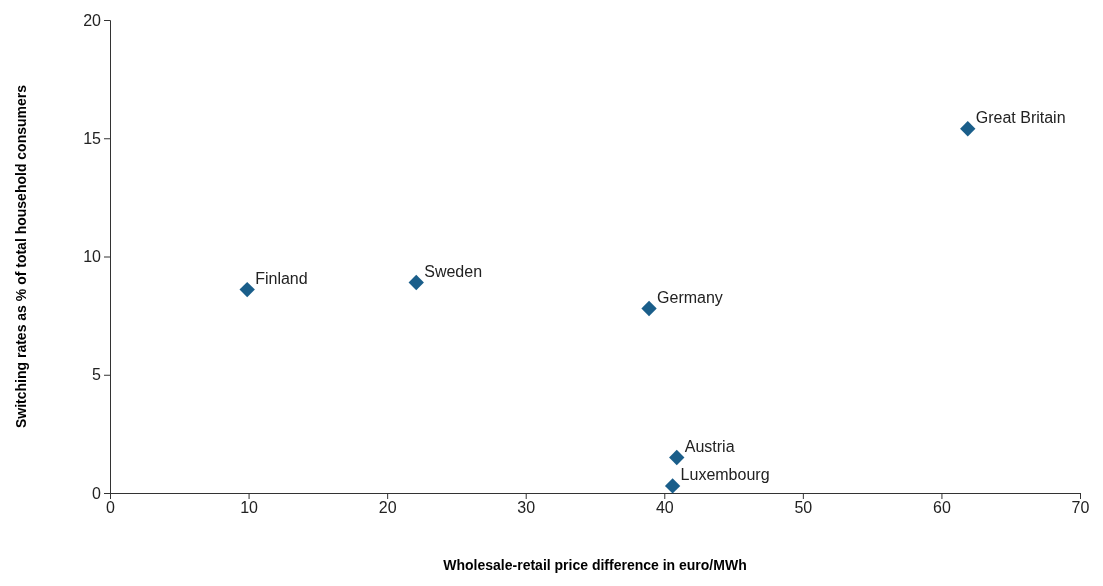 Image resolution: width=1103 pixels, height=586 pixels. What do you see at coordinates (97, 375) in the screenshot?
I see `y-tick-label: 5` at bounding box center [97, 375].